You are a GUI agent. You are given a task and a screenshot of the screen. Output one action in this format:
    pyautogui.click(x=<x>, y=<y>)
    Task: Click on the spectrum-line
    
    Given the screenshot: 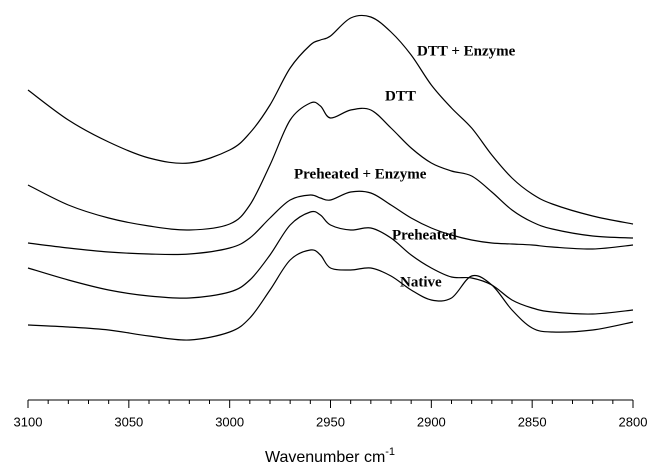 What is the action you would take?
    pyautogui.click(x=330, y=223)
    